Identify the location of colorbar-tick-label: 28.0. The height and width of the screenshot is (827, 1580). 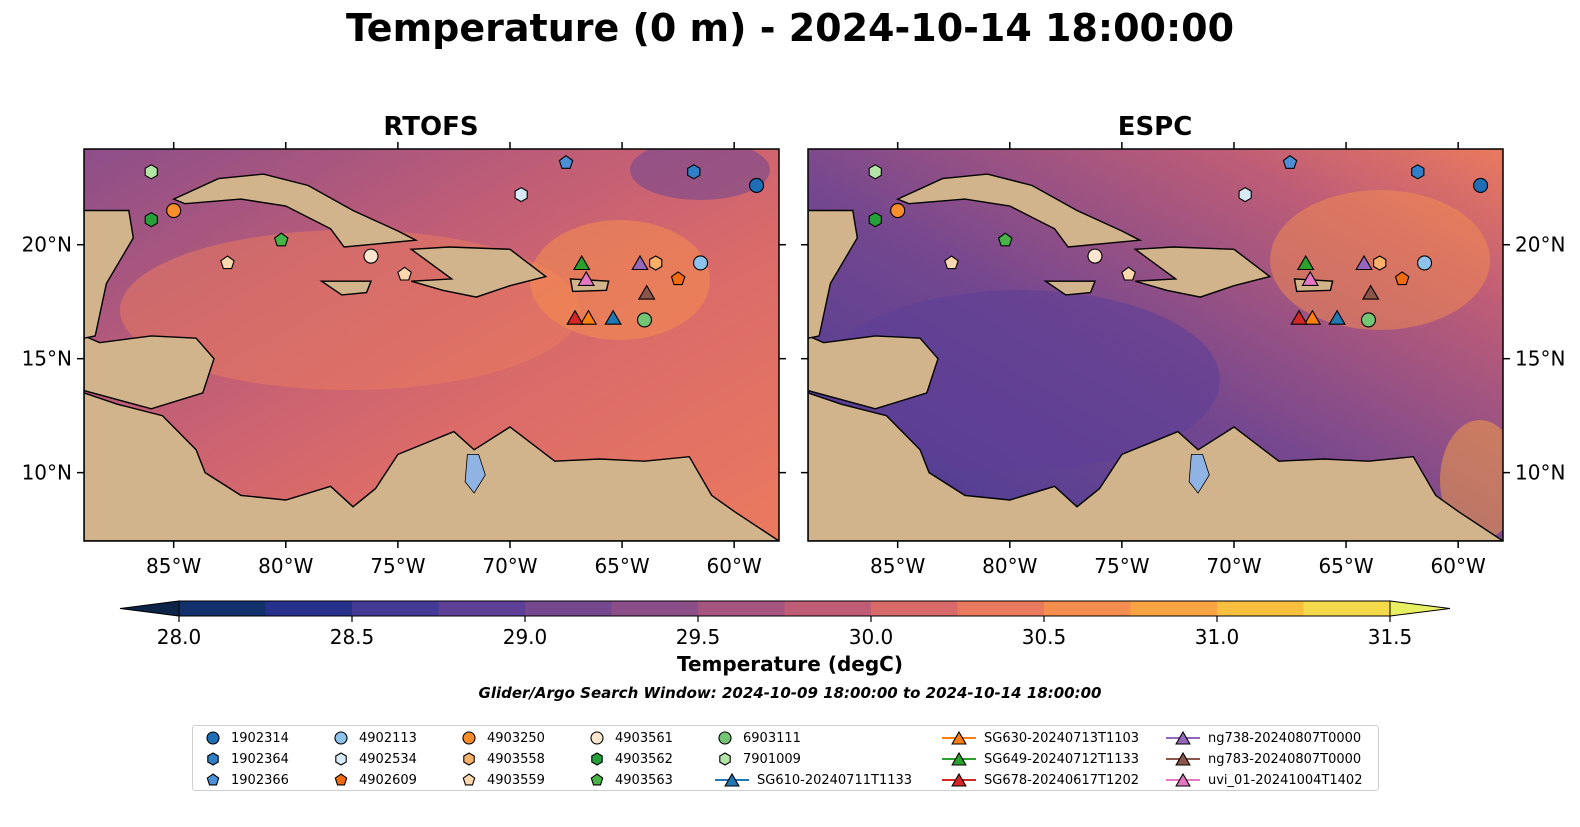
(179, 637).